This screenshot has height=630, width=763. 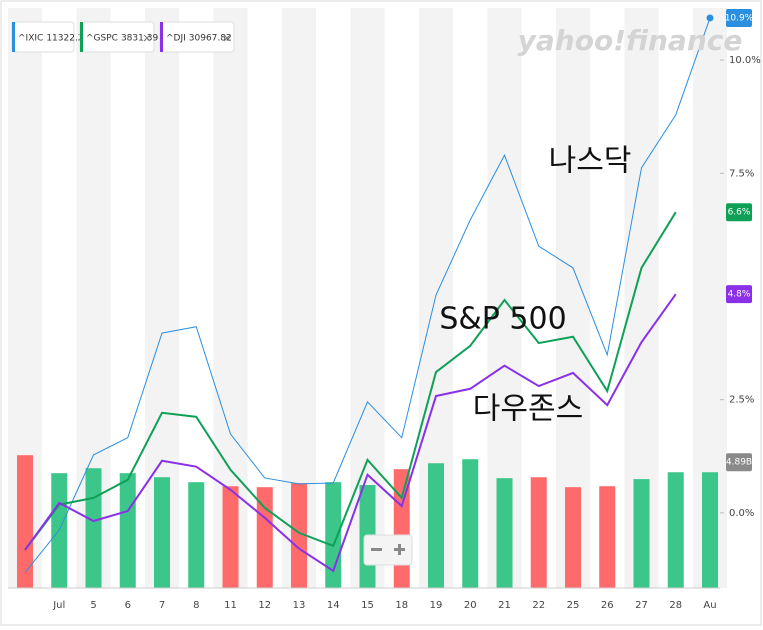 What do you see at coordinates (528, 409) in the screenshot?
I see `annotation: 다우존스` at bounding box center [528, 409].